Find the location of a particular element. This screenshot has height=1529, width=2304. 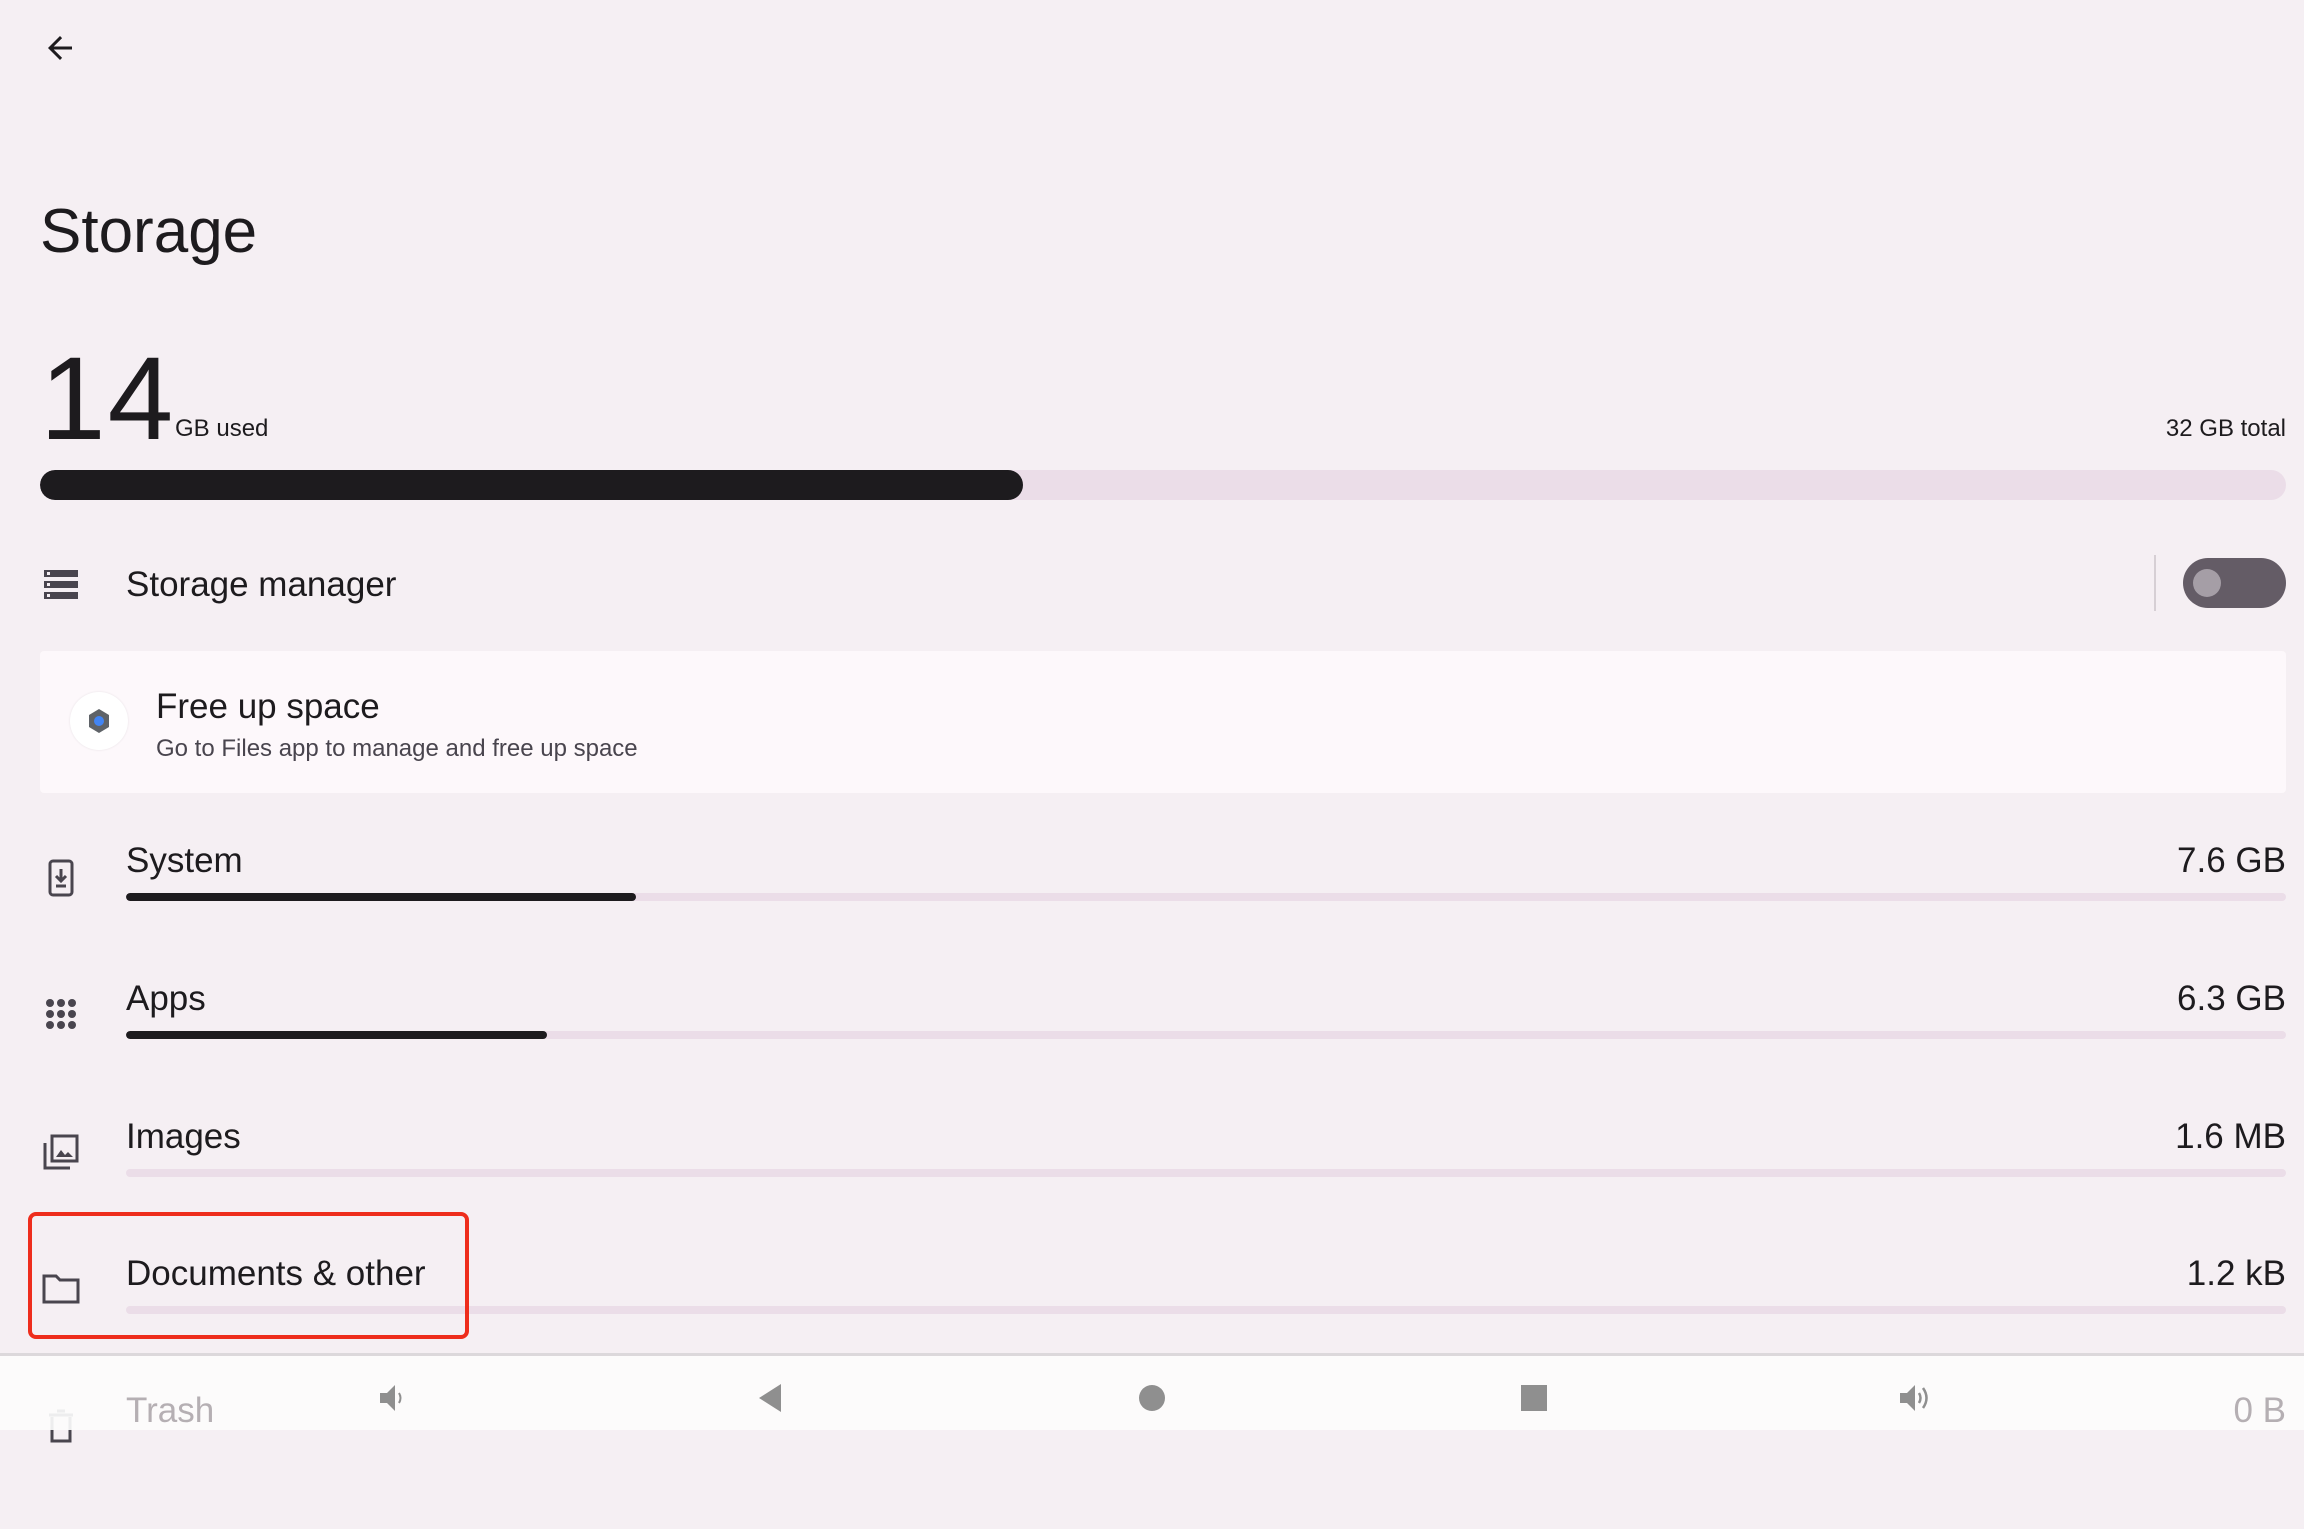

arrow-left-icon is located at coordinates (60, 48).